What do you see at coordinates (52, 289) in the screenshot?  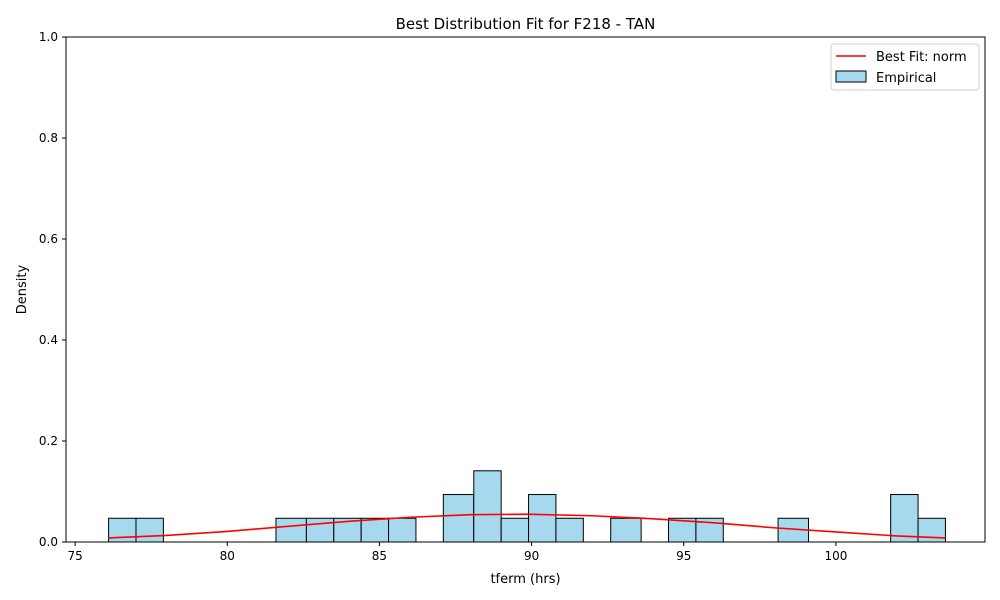 I see `y-axis-ticks: 0.0 0.2 0.4 0.6 0.8 1.0` at bounding box center [52, 289].